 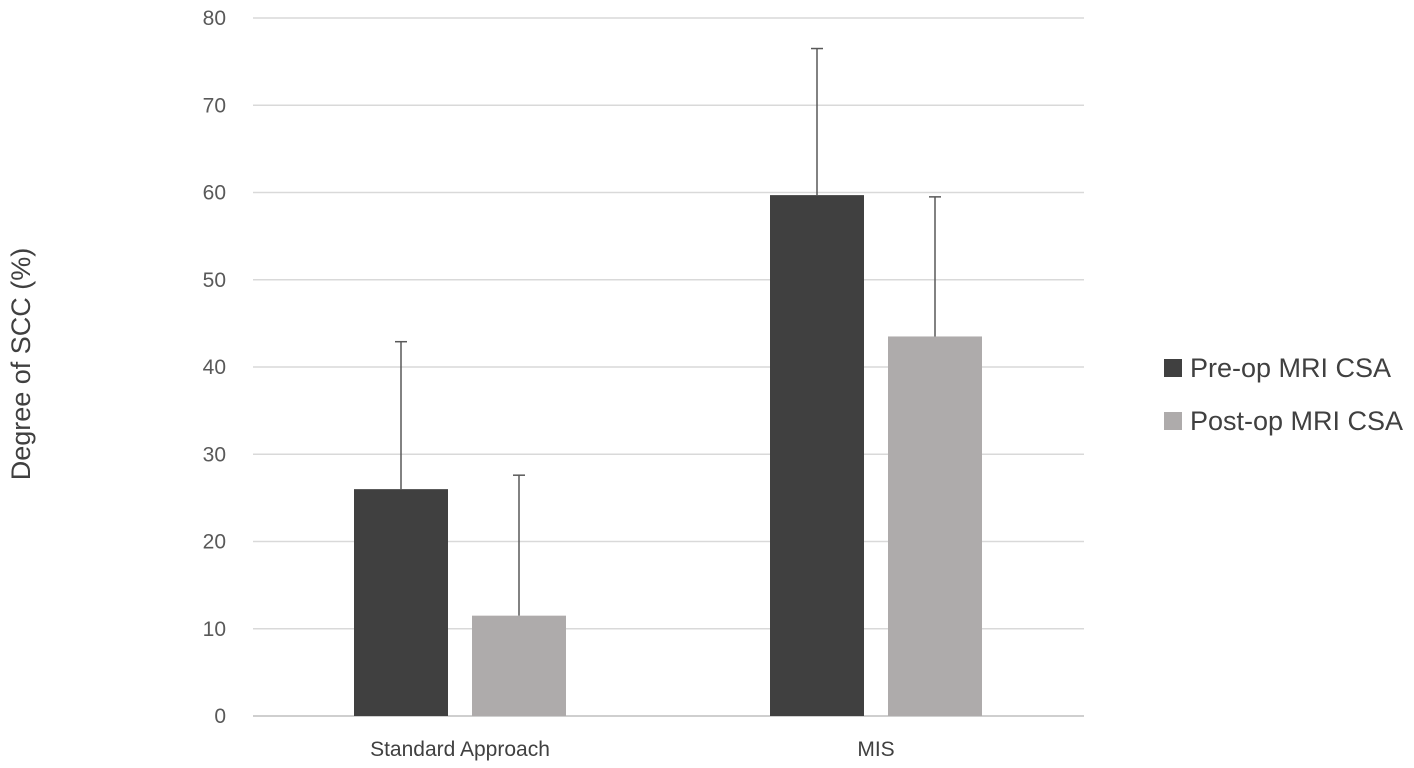 I want to click on y-axis-ticks: 0 10 20 30 40 50 60 70 80, so click(x=214, y=367).